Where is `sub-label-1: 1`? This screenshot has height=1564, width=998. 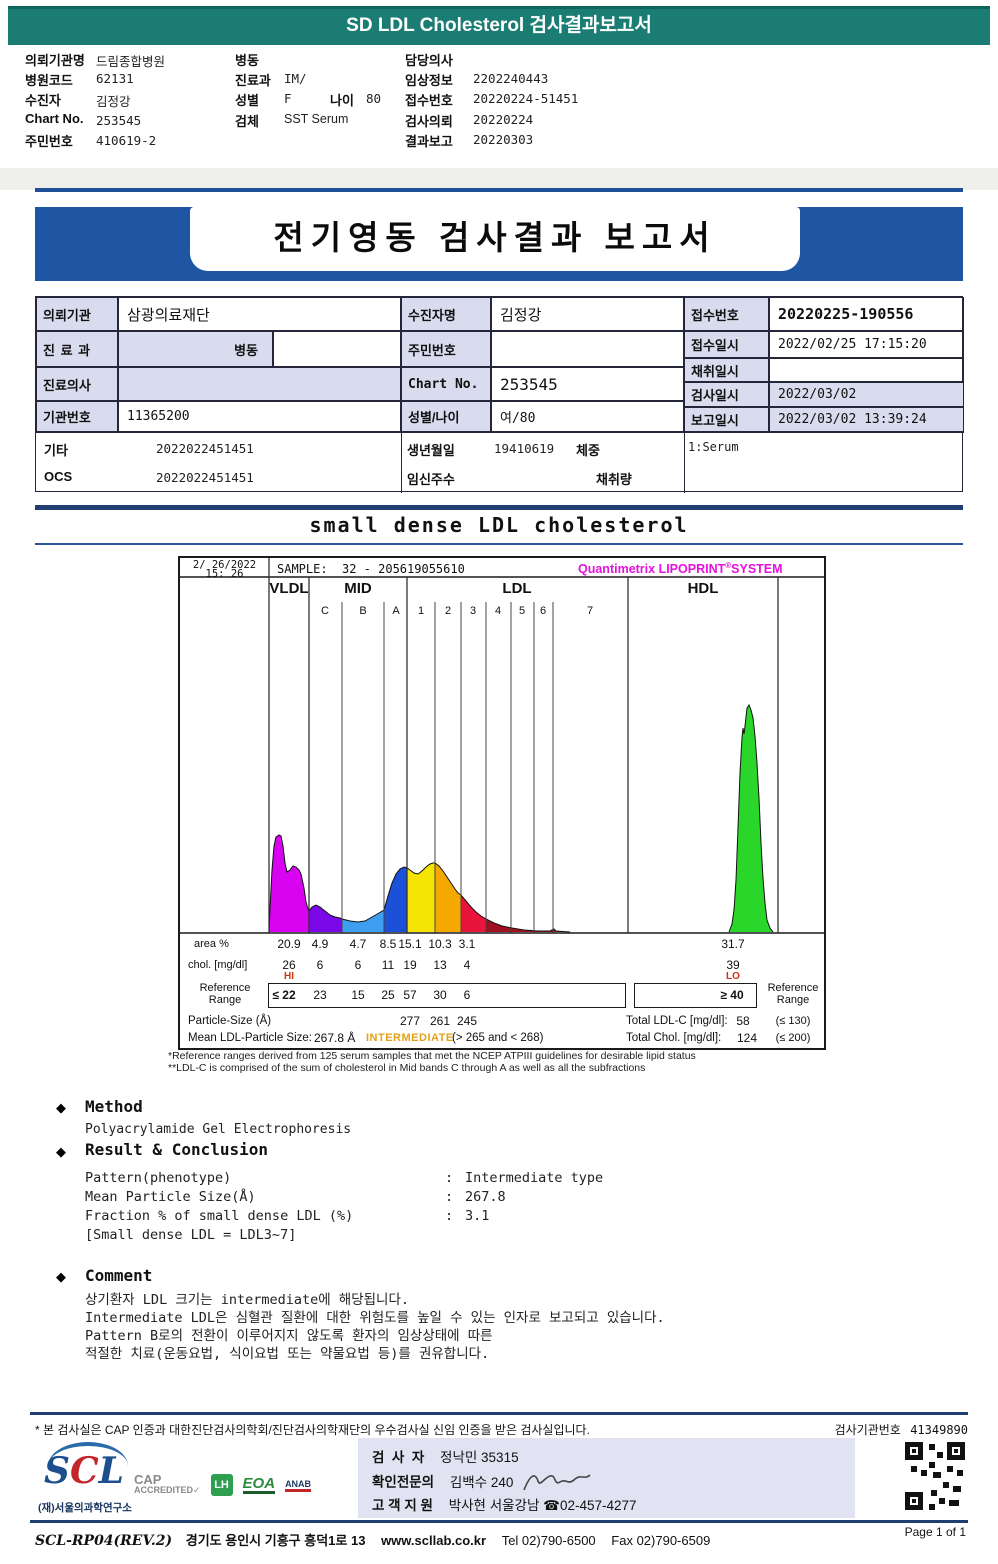
sub-label-1: 1 is located at coordinates (421, 611).